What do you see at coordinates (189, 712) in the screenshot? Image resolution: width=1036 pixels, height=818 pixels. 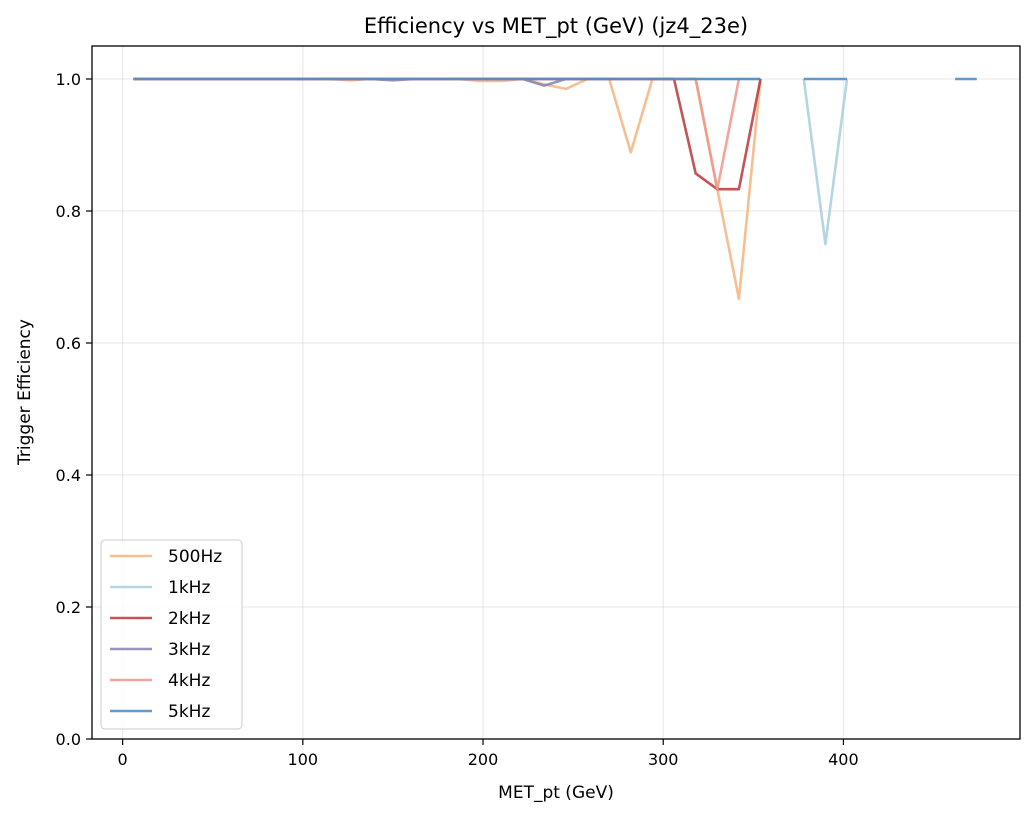 I see `legend-label-5khz: 5kHz` at bounding box center [189, 712].